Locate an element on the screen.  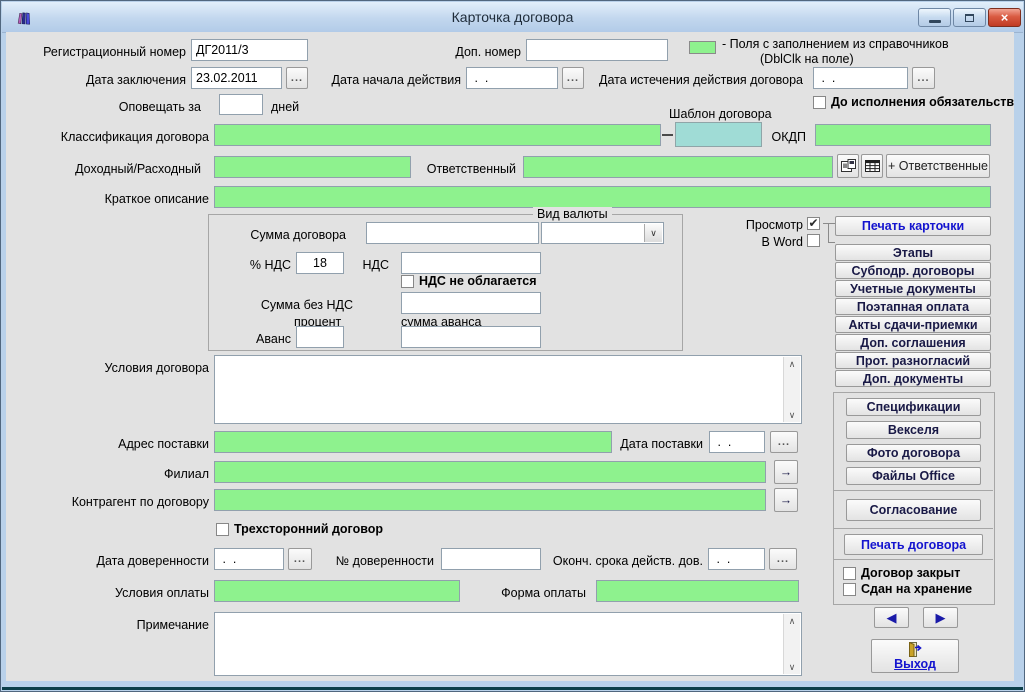
advance-sum-label: сумма аванса is located at coordinates (441, 322).